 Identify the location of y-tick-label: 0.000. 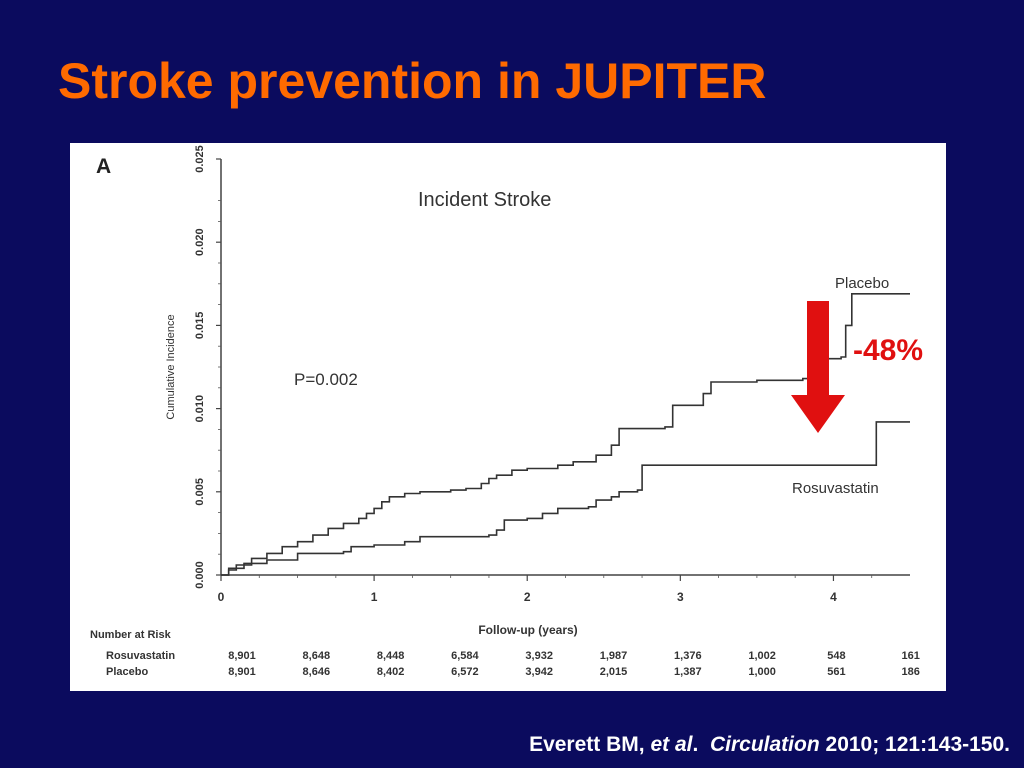
(200, 575).